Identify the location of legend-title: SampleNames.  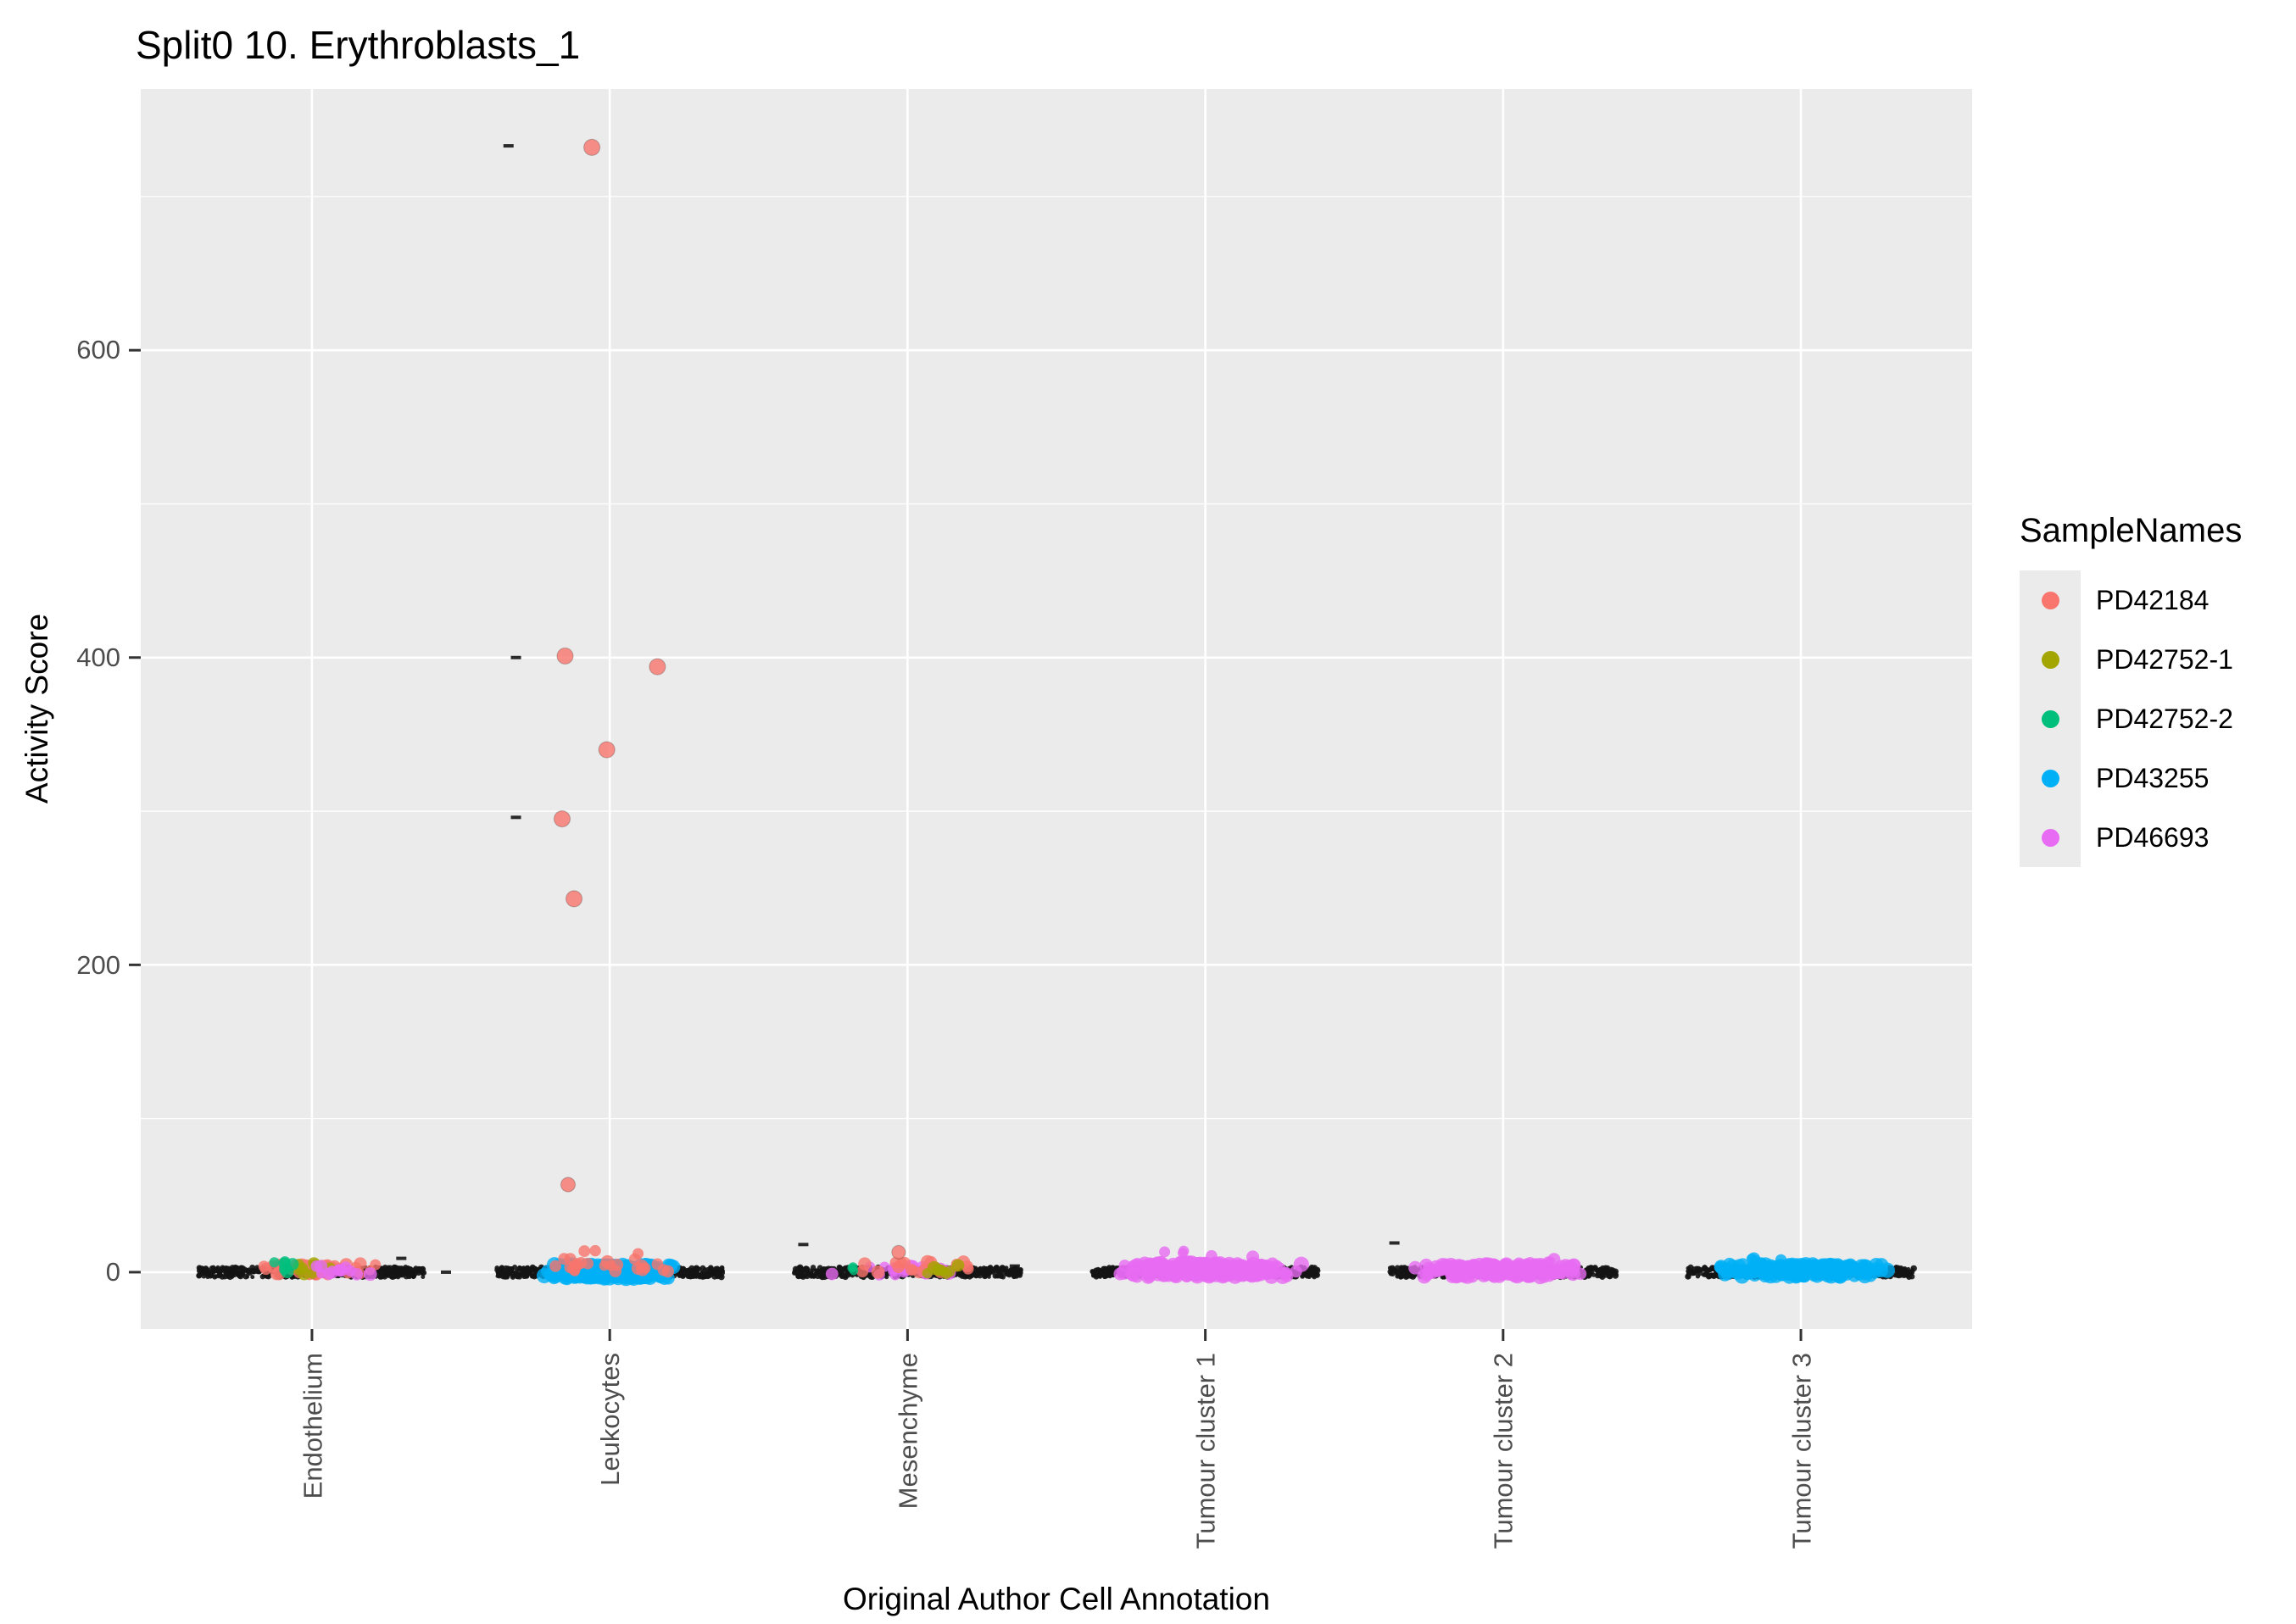
(2131, 530).